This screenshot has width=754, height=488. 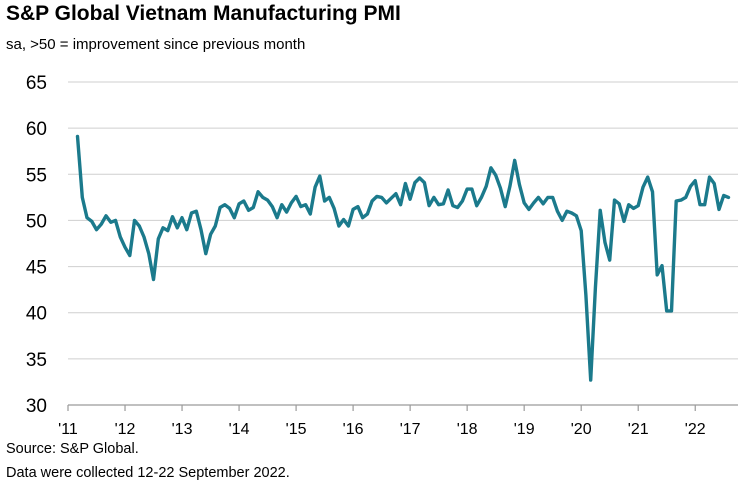 What do you see at coordinates (467, 429) in the screenshot?
I see `x-tick-label: '18` at bounding box center [467, 429].